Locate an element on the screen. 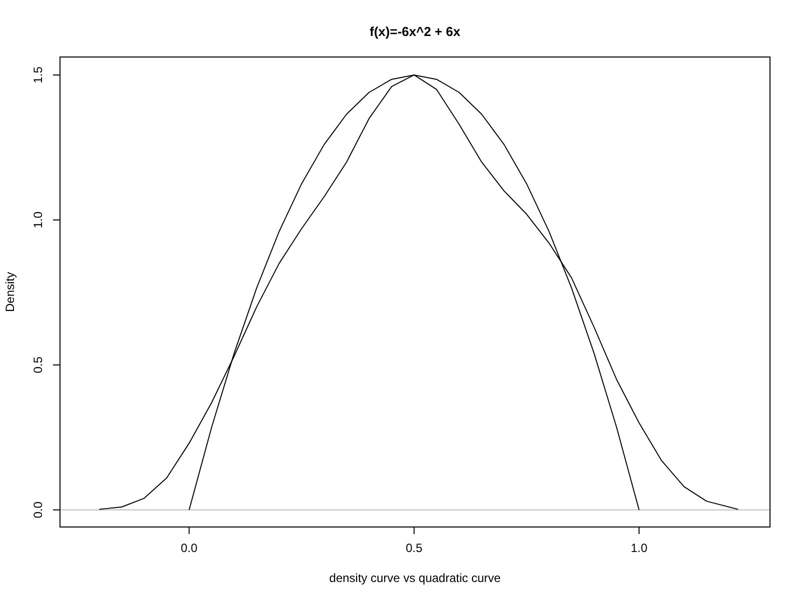  y-tick-label: 0.0 is located at coordinates (38, 509).